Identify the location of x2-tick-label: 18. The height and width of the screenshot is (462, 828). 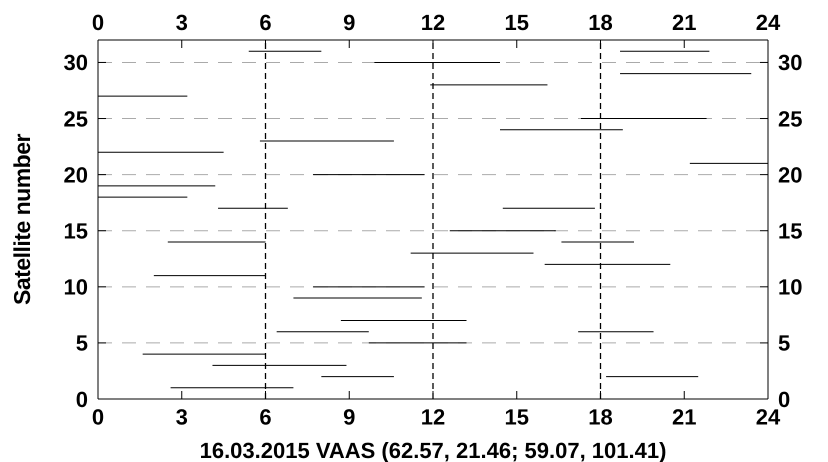
(600, 417).